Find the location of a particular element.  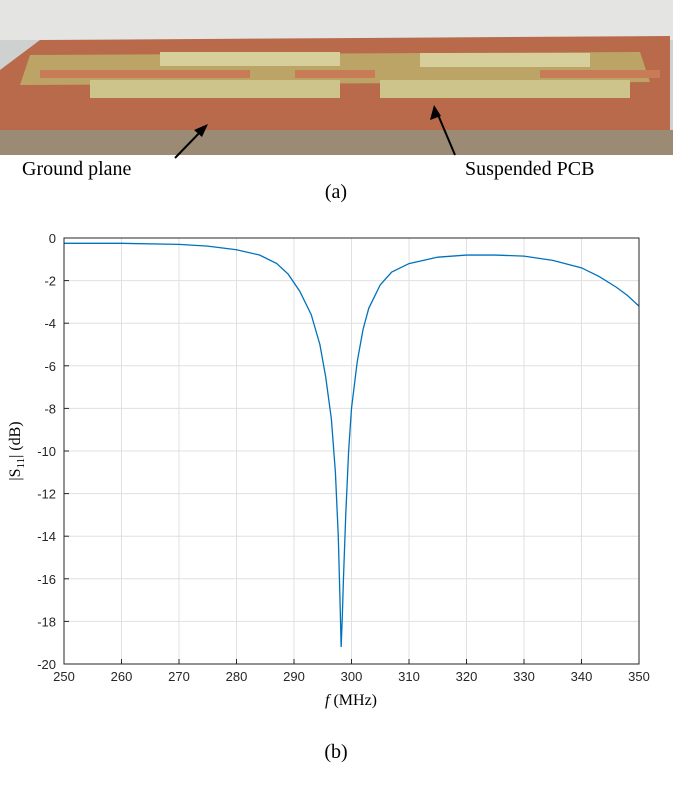

y-tick-label: -20 is located at coordinates (46, 664).